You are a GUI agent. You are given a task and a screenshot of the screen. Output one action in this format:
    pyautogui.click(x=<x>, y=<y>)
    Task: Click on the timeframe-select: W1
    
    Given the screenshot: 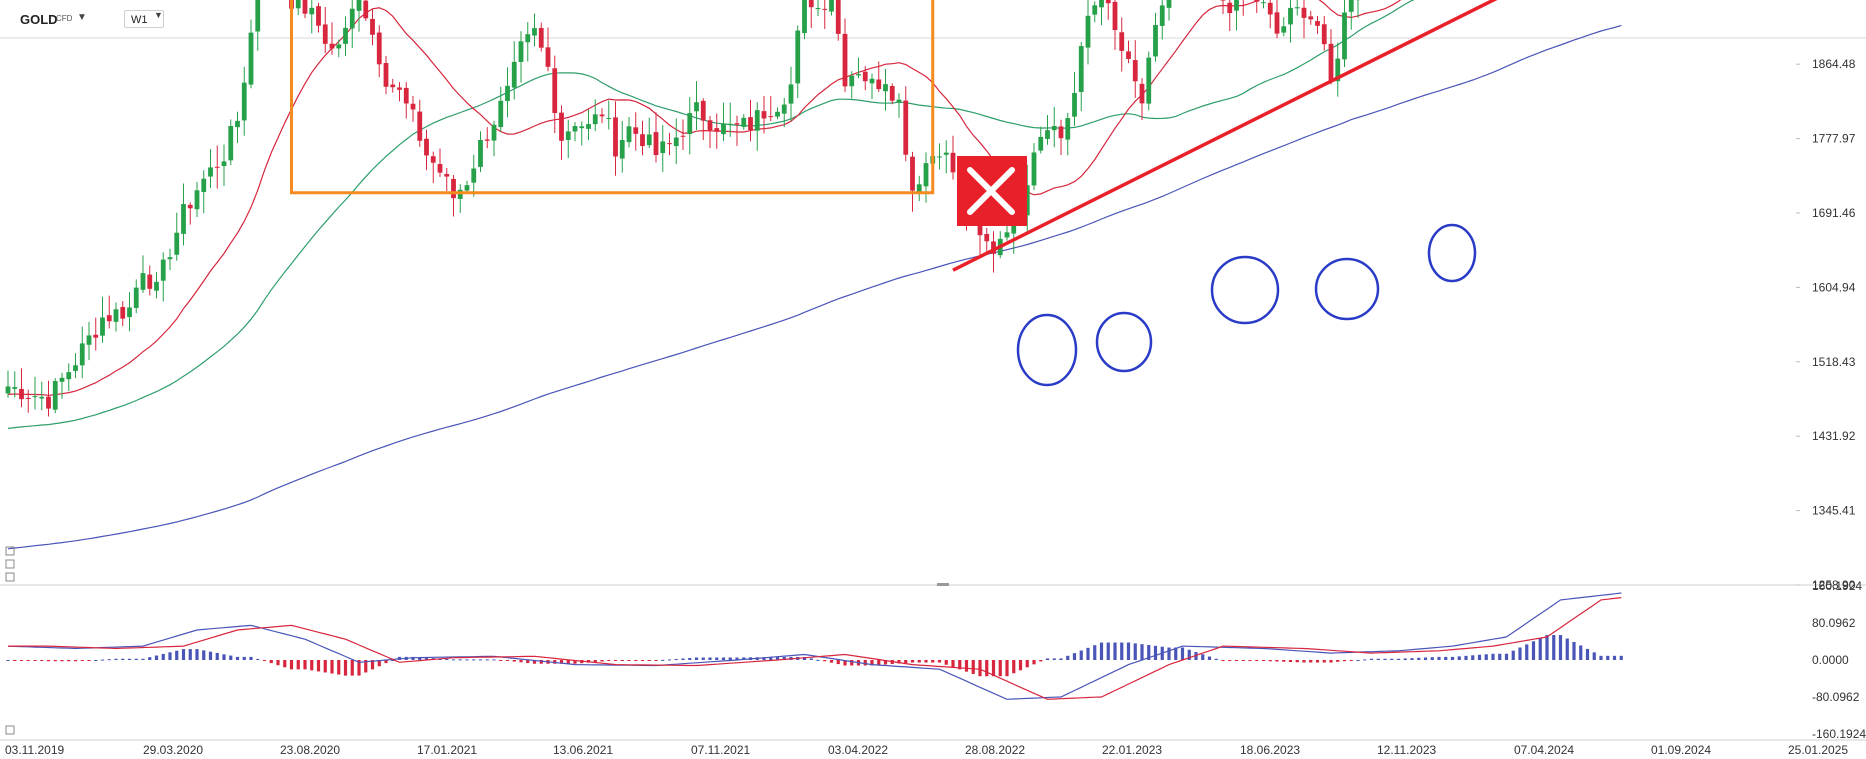 What is the action you would take?
    pyautogui.click(x=144, y=19)
    